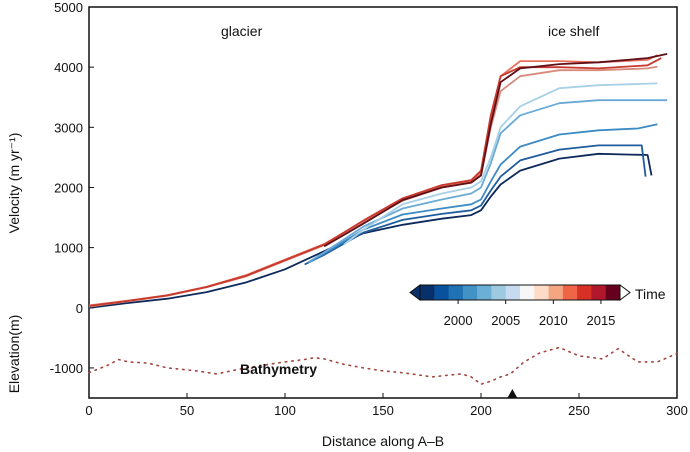 The image size is (690, 452). I want to click on ice-shelf-label: ice shelf, so click(573, 31).